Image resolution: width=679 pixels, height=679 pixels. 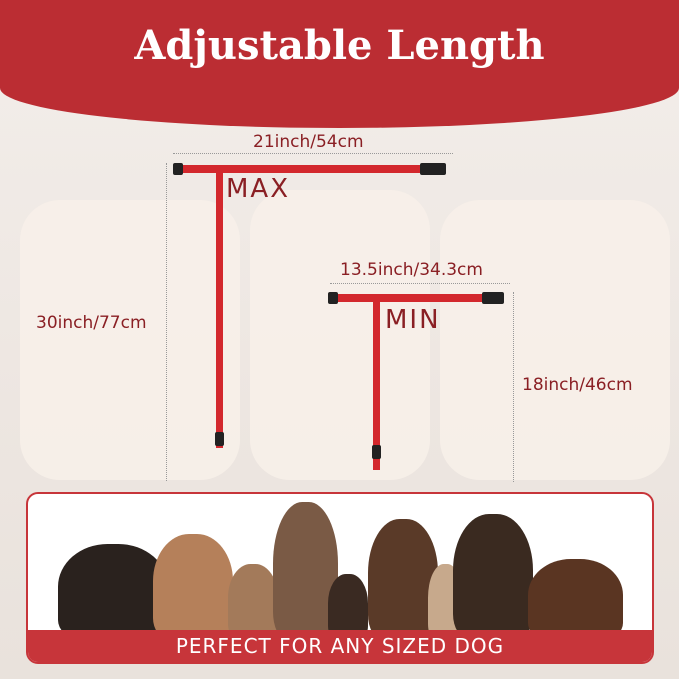 What do you see at coordinates (258, 189) in the screenshot?
I see `max-label: MAX` at bounding box center [258, 189].